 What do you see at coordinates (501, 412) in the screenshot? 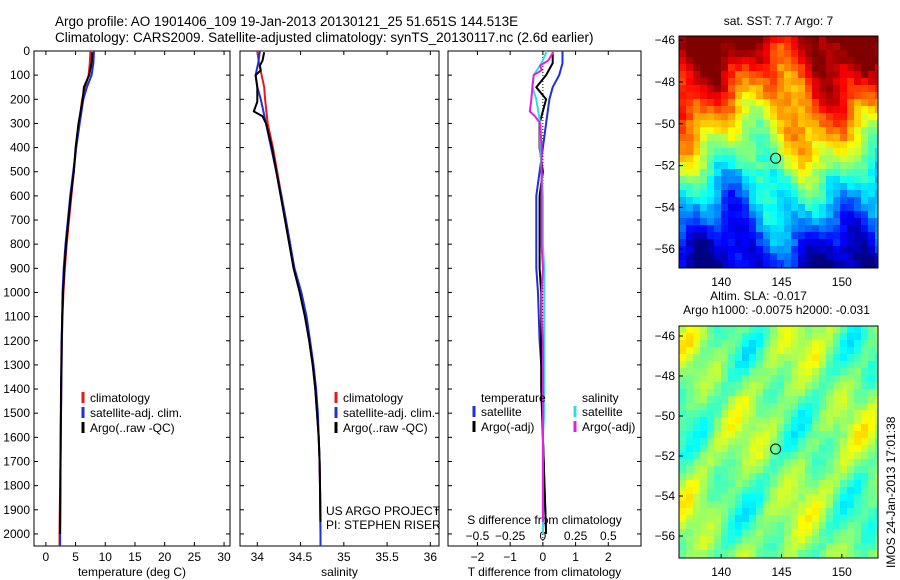
I see `legend-label: satellite` at bounding box center [501, 412].